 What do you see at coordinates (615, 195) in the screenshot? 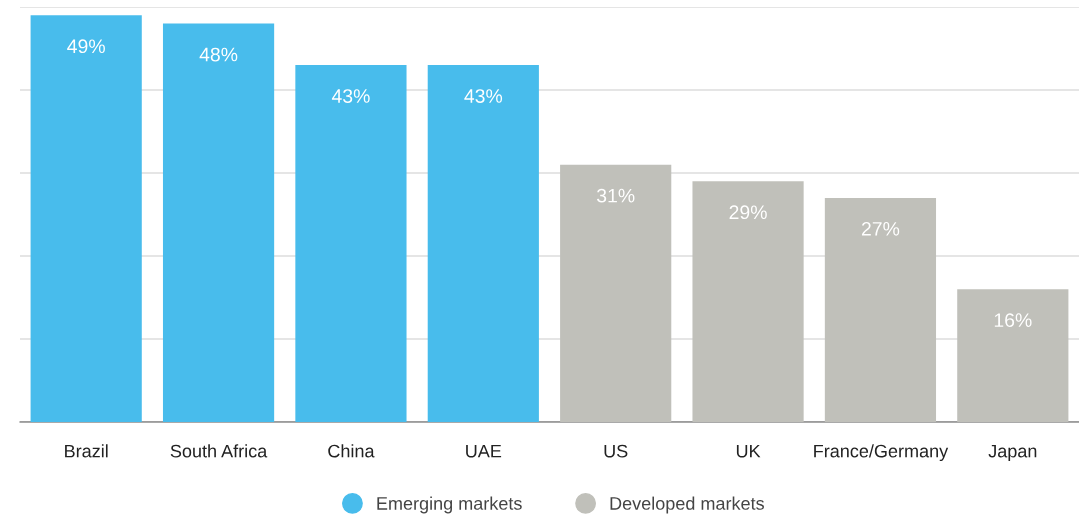
I see `data-label: 31%` at bounding box center [615, 195].